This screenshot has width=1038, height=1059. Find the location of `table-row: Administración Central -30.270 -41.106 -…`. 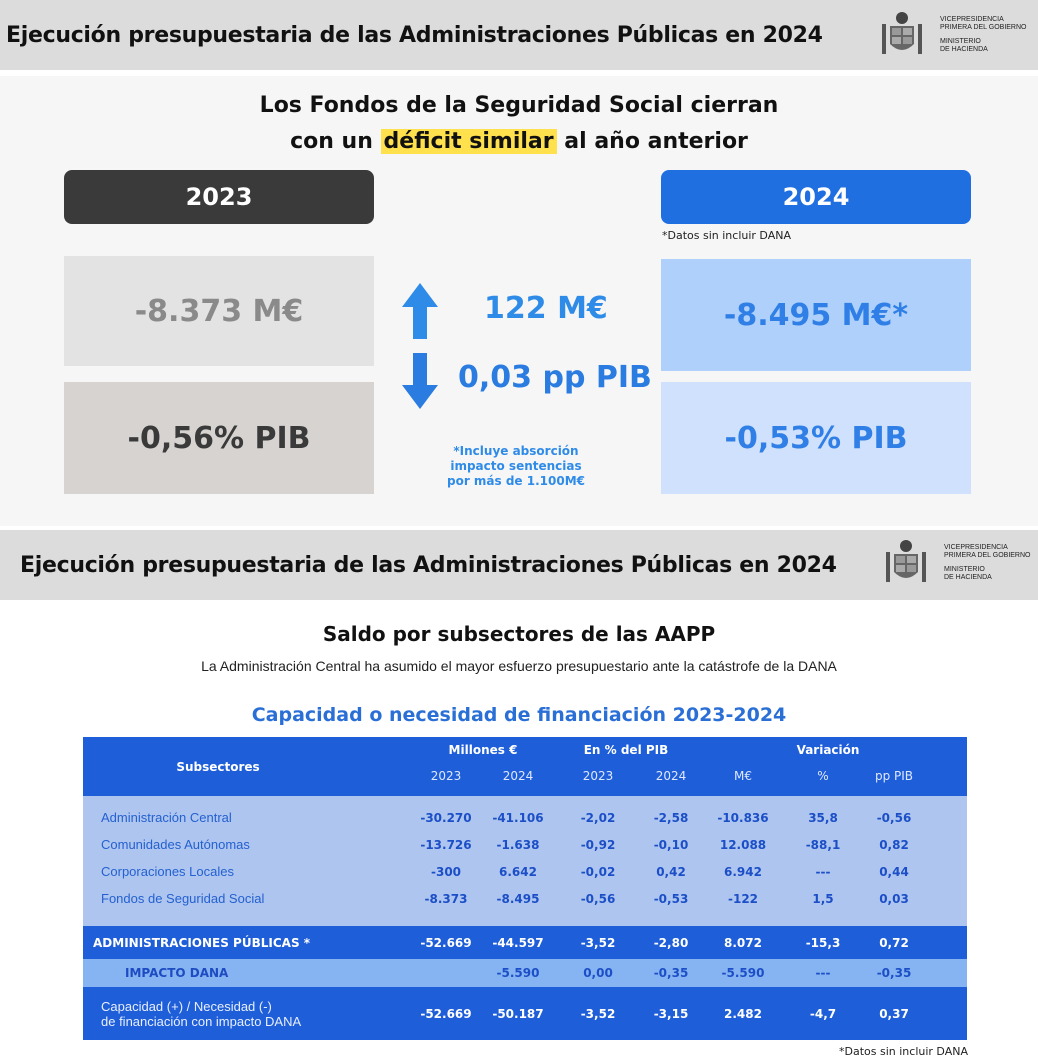

table-row: Administración Central -30.270 -41.106 -… is located at coordinates (506, 817).